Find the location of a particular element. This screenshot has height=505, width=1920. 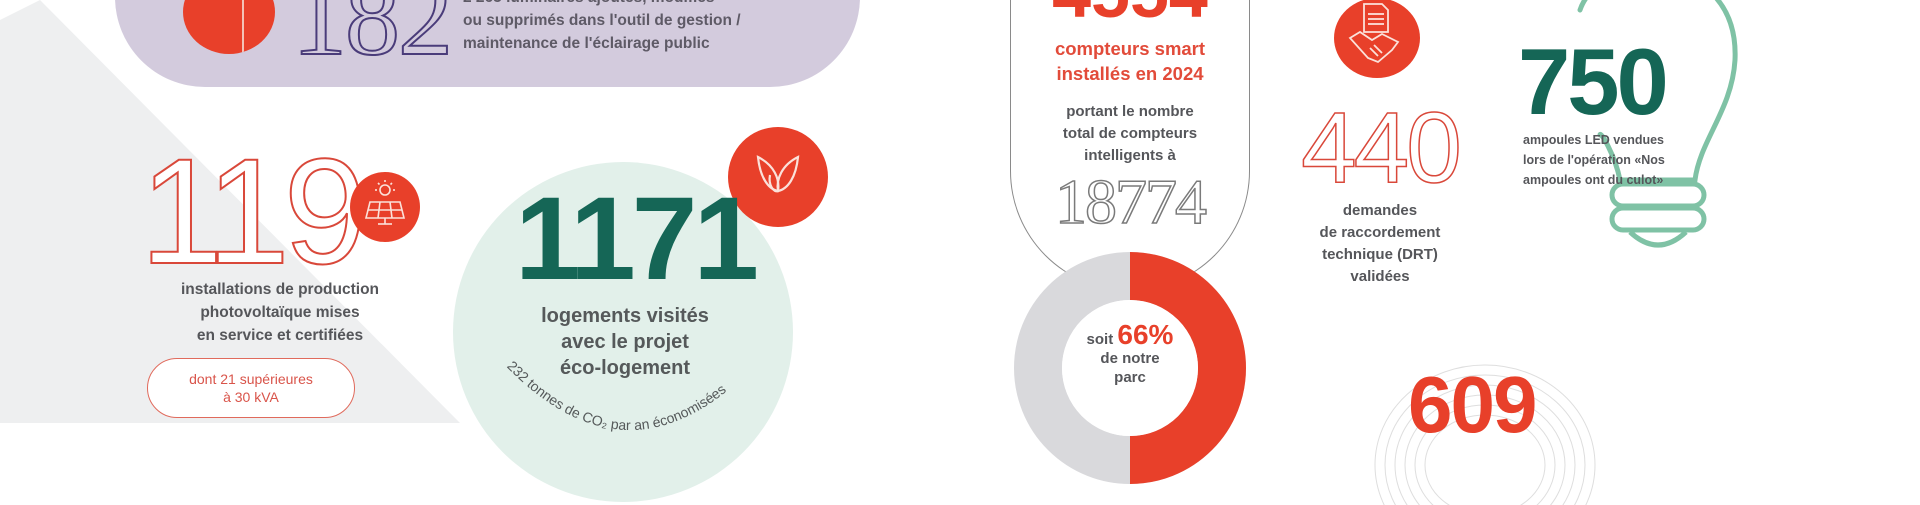

smart-meters-card is located at coordinates (1130, 145).